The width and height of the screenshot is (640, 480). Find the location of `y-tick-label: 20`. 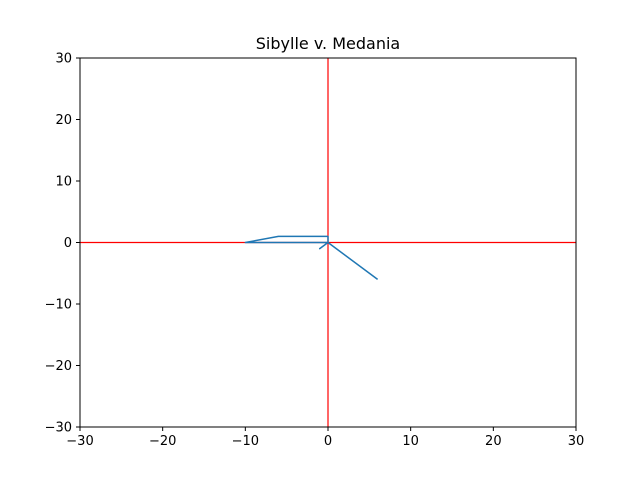

y-tick-label: 20 is located at coordinates (63, 120).